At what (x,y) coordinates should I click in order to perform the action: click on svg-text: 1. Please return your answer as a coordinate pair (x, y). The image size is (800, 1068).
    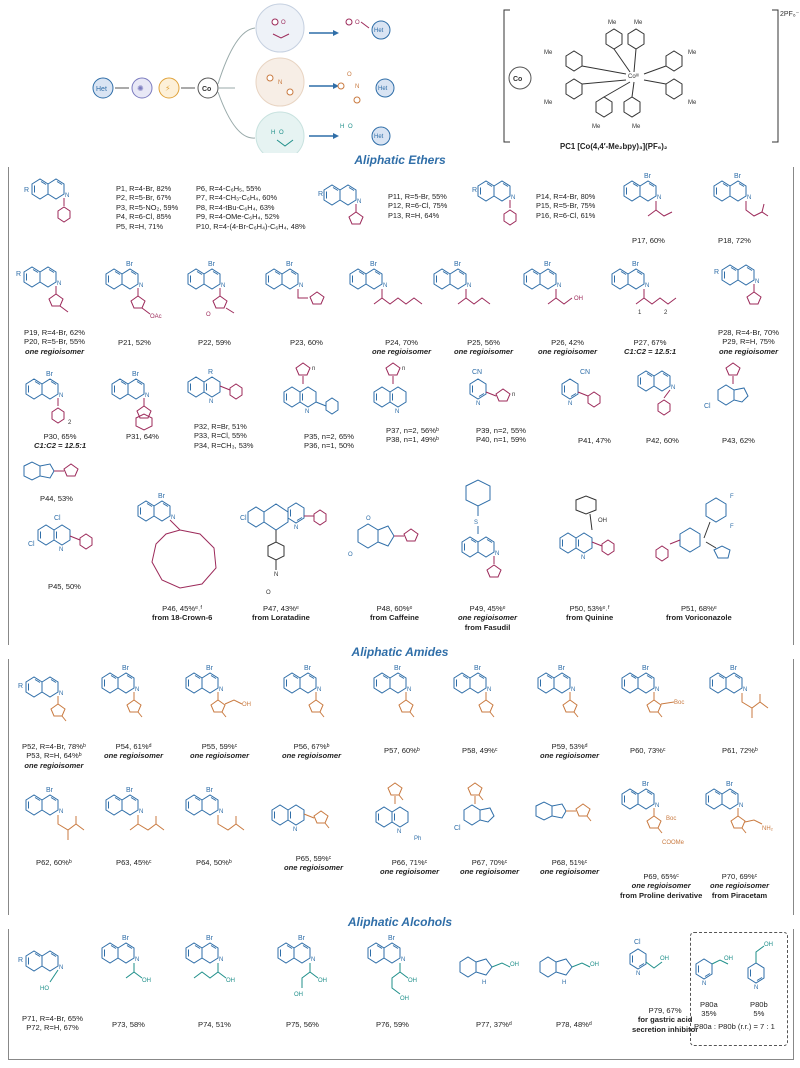
    Looking at the image, I should click on (640, 313).